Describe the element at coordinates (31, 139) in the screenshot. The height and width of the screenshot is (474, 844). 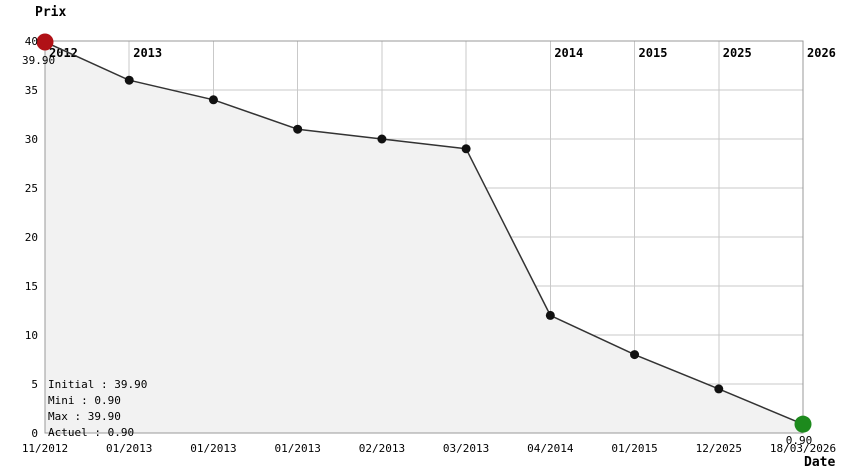
I see `y-tick-label: 30` at that location.